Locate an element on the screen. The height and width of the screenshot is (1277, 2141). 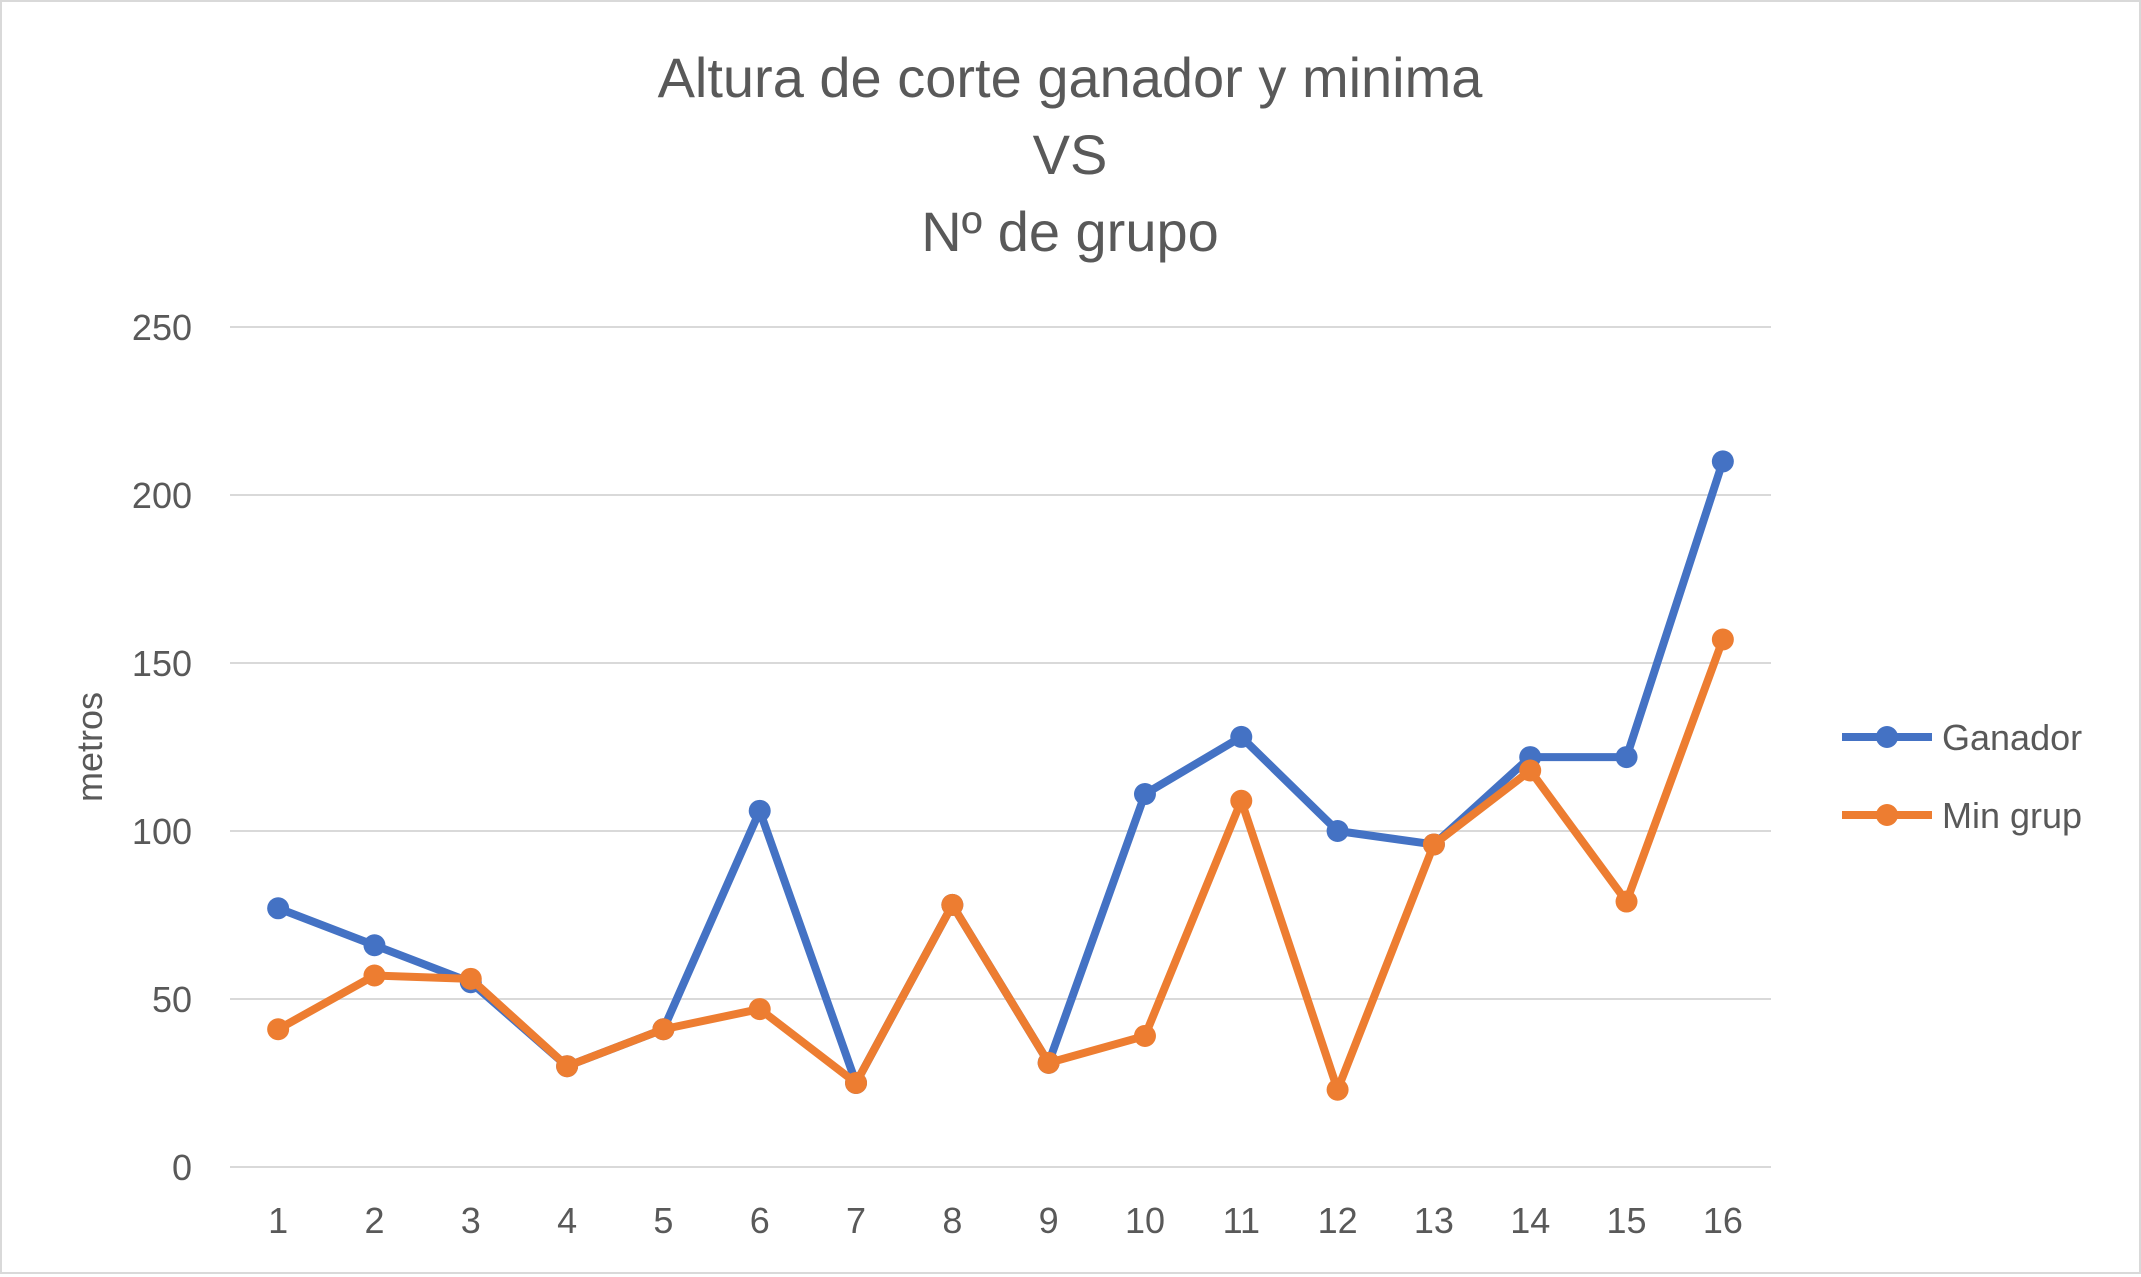
y-tick-label: 150 is located at coordinates (162, 663).